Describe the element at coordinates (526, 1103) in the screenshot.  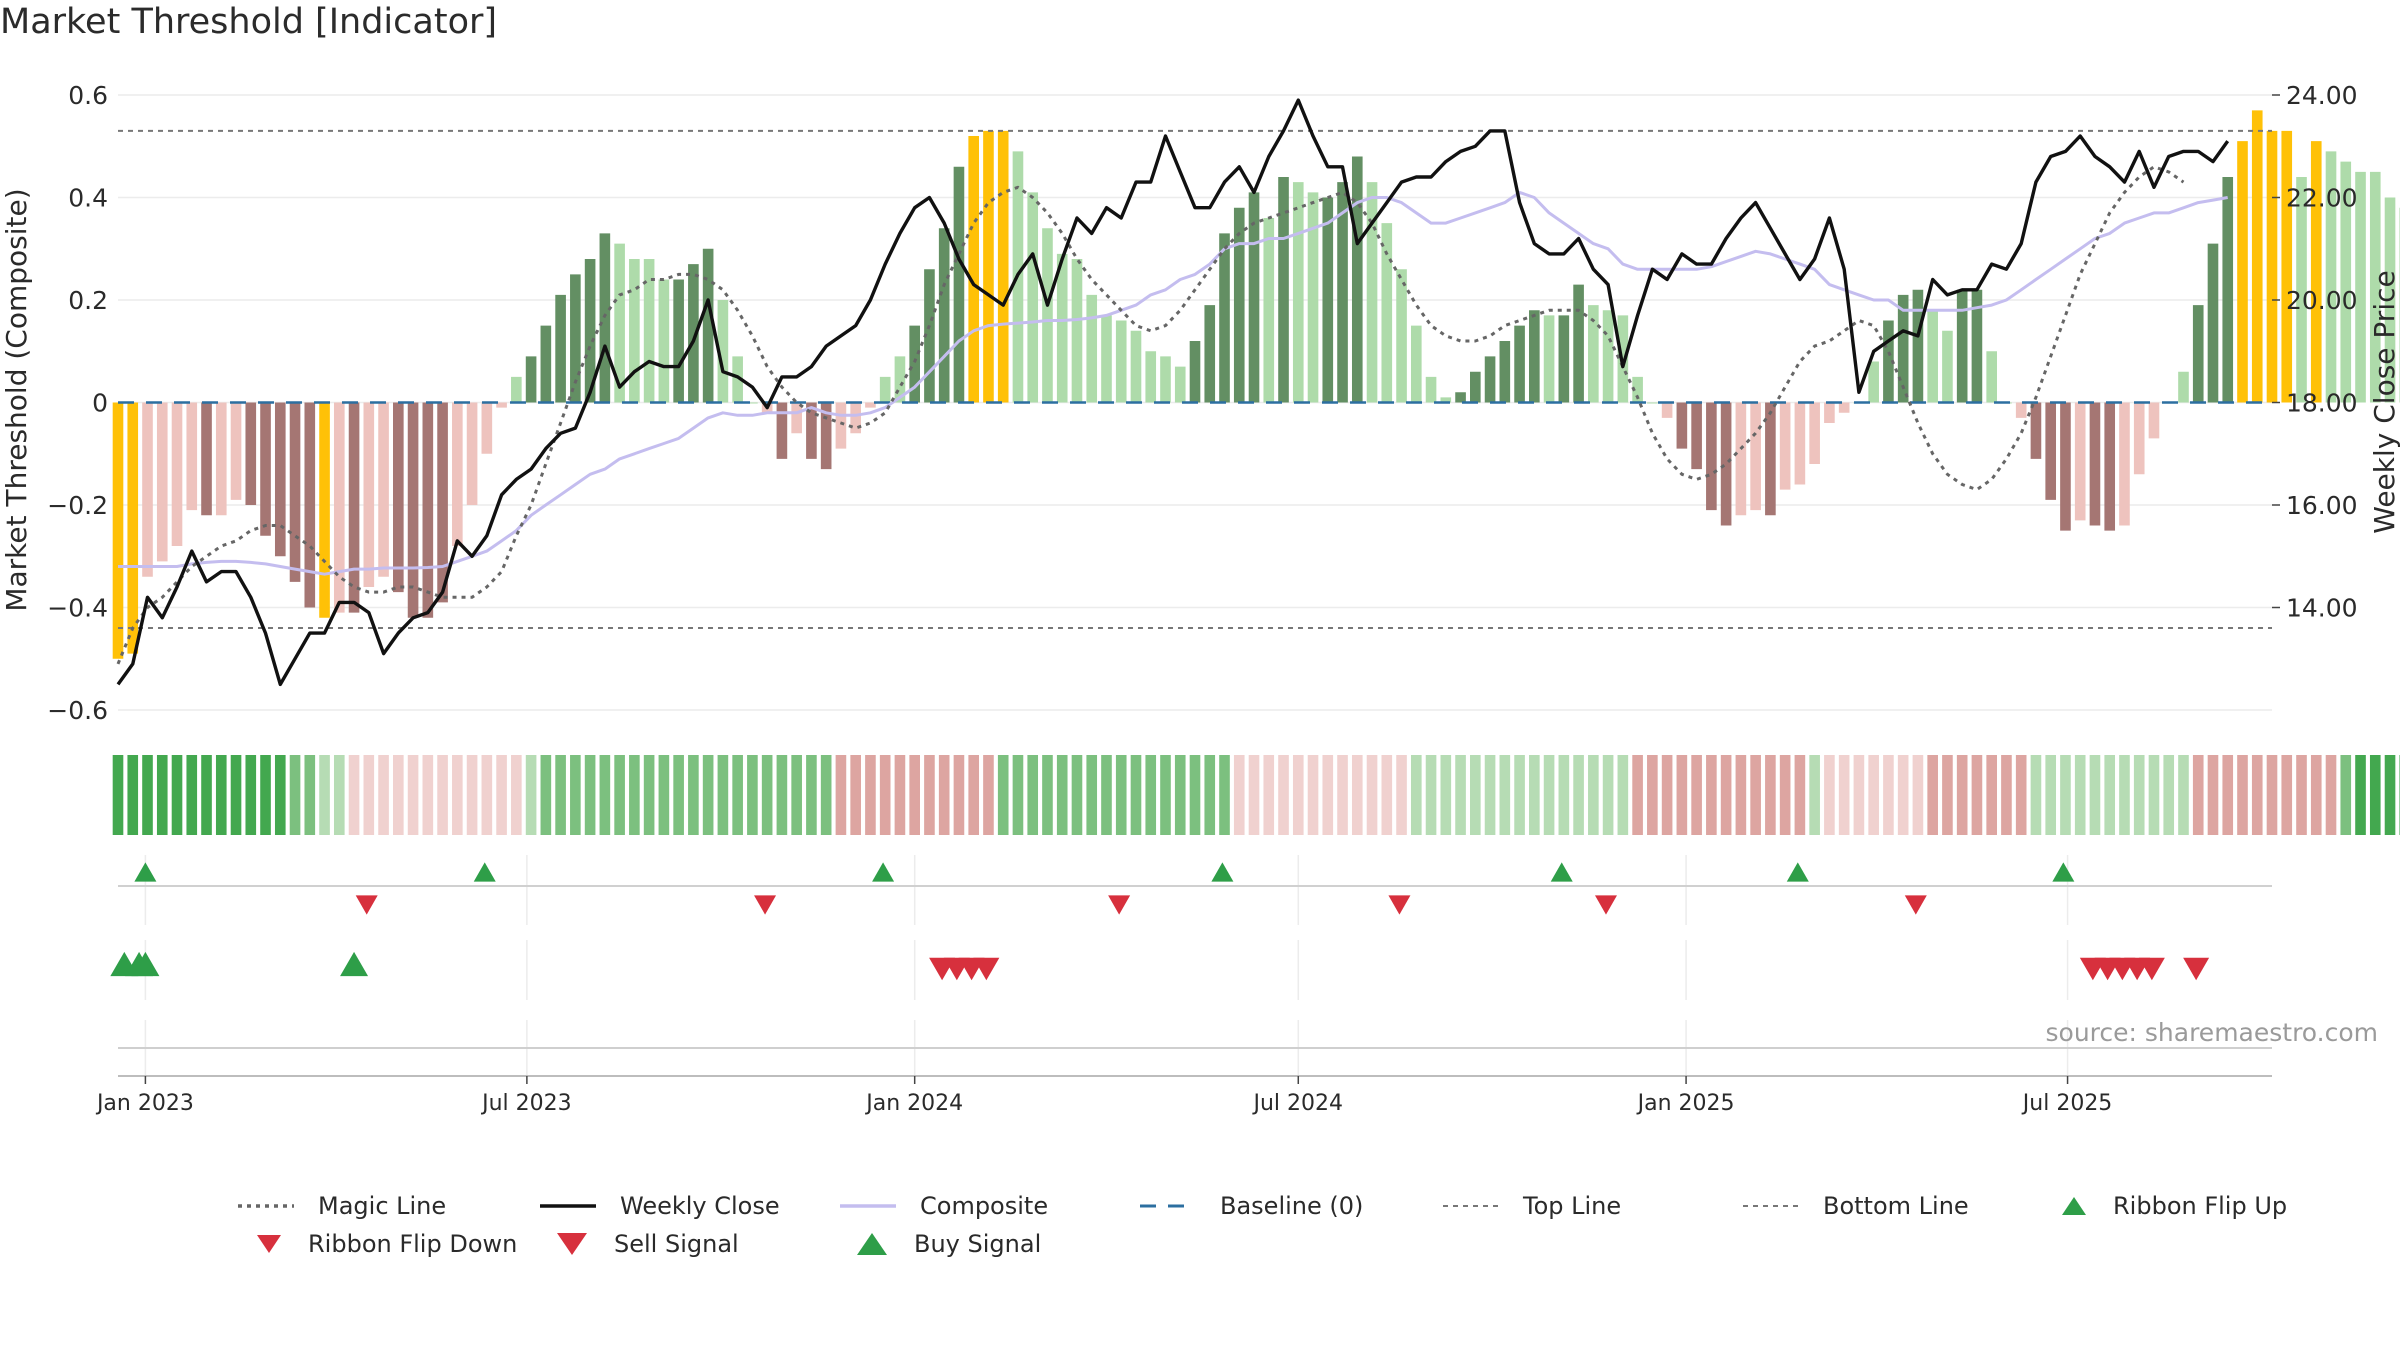
I see `x-tick-label: Jul 2023` at that location.